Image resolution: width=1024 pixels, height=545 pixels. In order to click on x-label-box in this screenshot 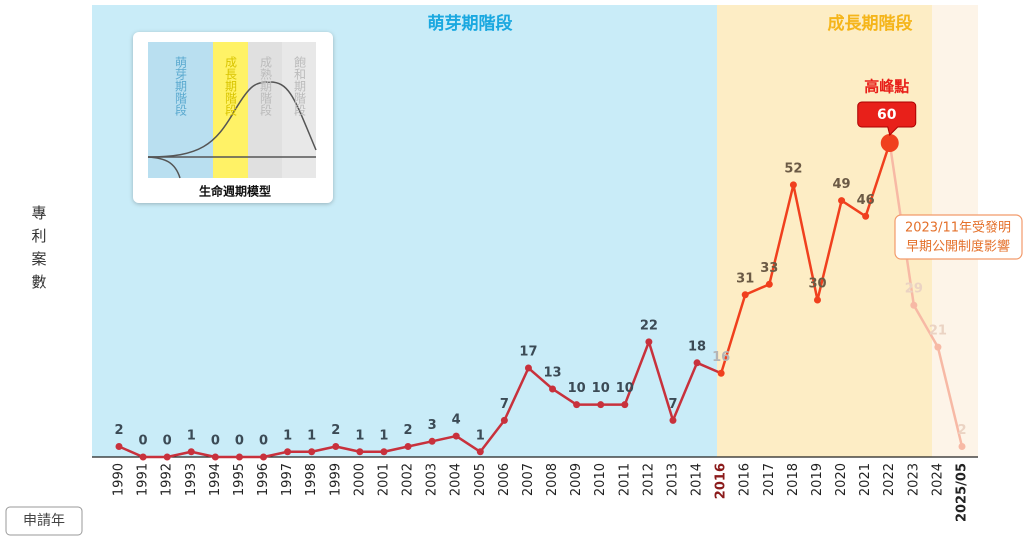, I will do `click(44, 521)`.